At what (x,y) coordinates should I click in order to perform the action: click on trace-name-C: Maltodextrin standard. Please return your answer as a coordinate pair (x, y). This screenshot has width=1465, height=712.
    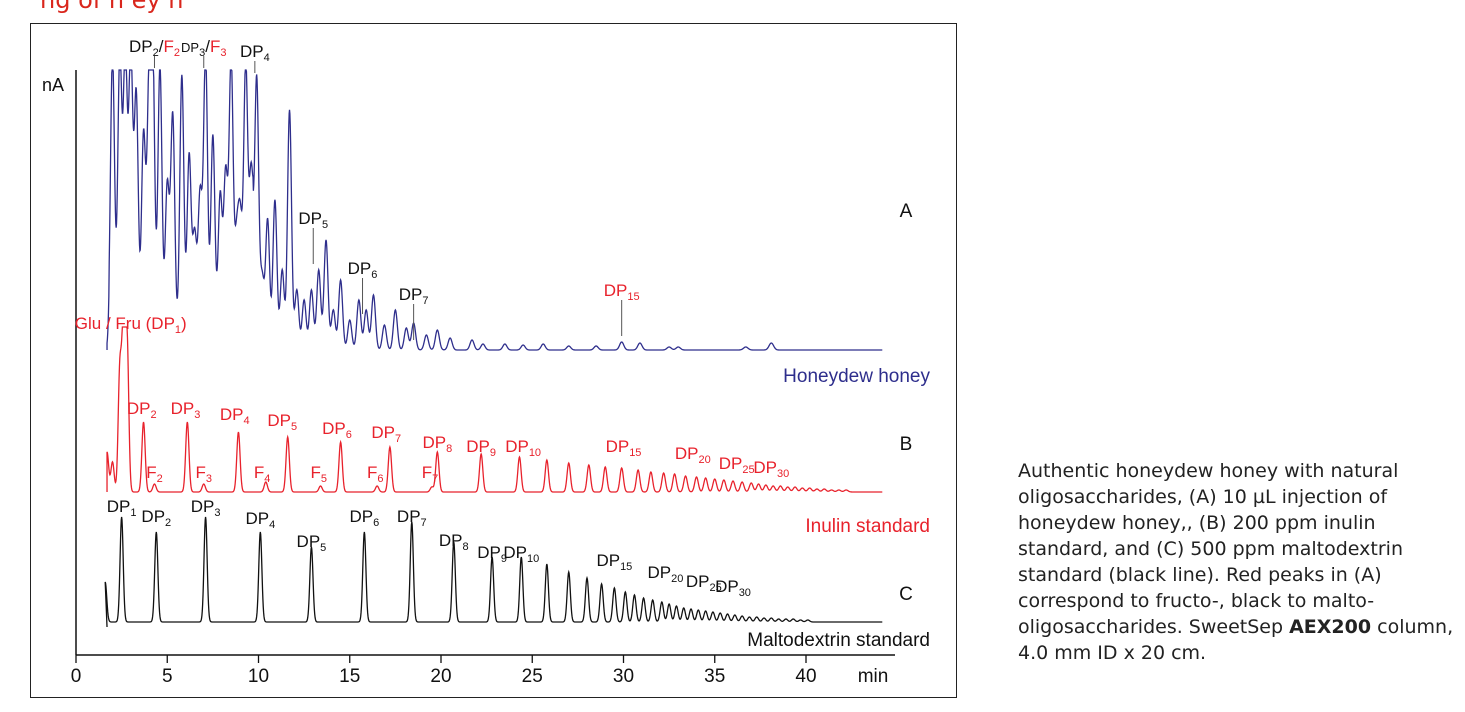
    Looking at the image, I should click on (838, 640).